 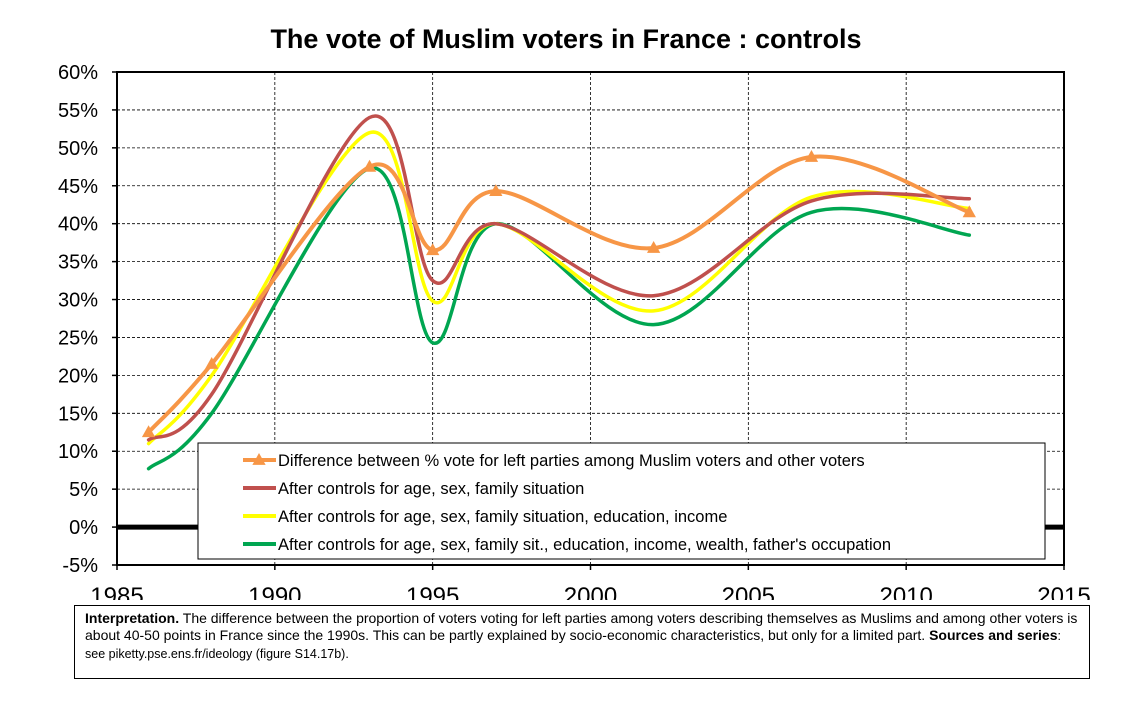 I want to click on y-tick-label: 60%, so click(x=78, y=73).